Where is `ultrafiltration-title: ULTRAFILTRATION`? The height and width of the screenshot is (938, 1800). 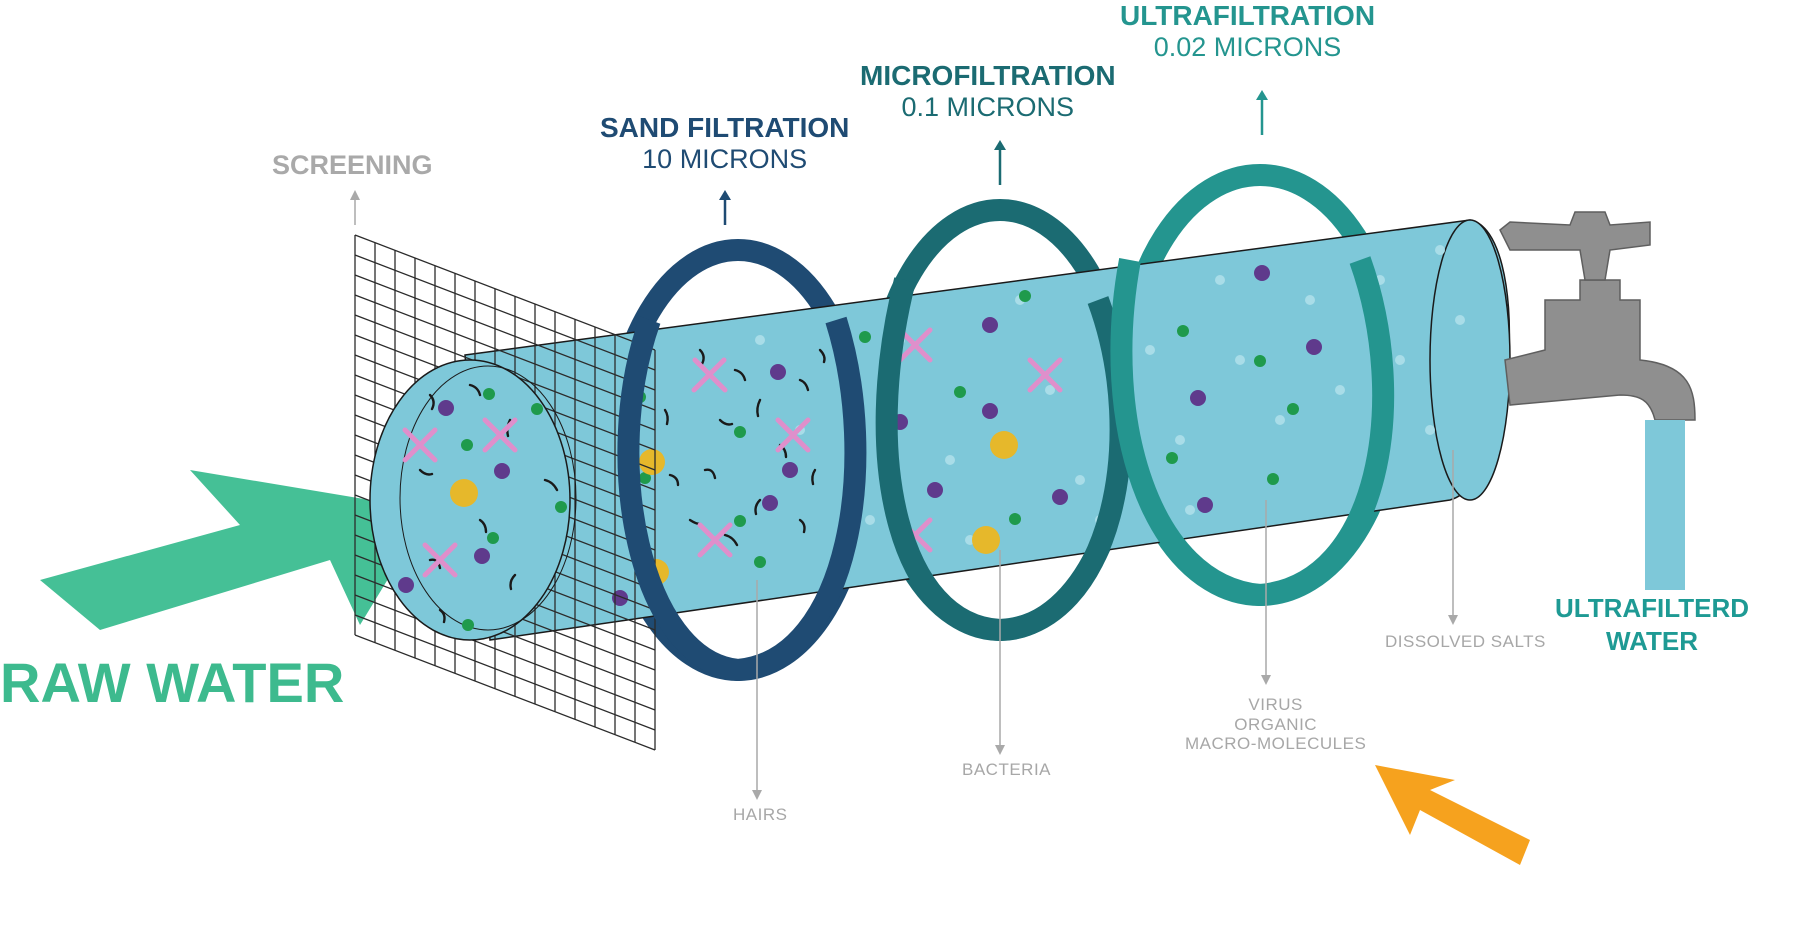 ultrafiltration-title: ULTRAFILTRATION is located at coordinates (1248, 15).